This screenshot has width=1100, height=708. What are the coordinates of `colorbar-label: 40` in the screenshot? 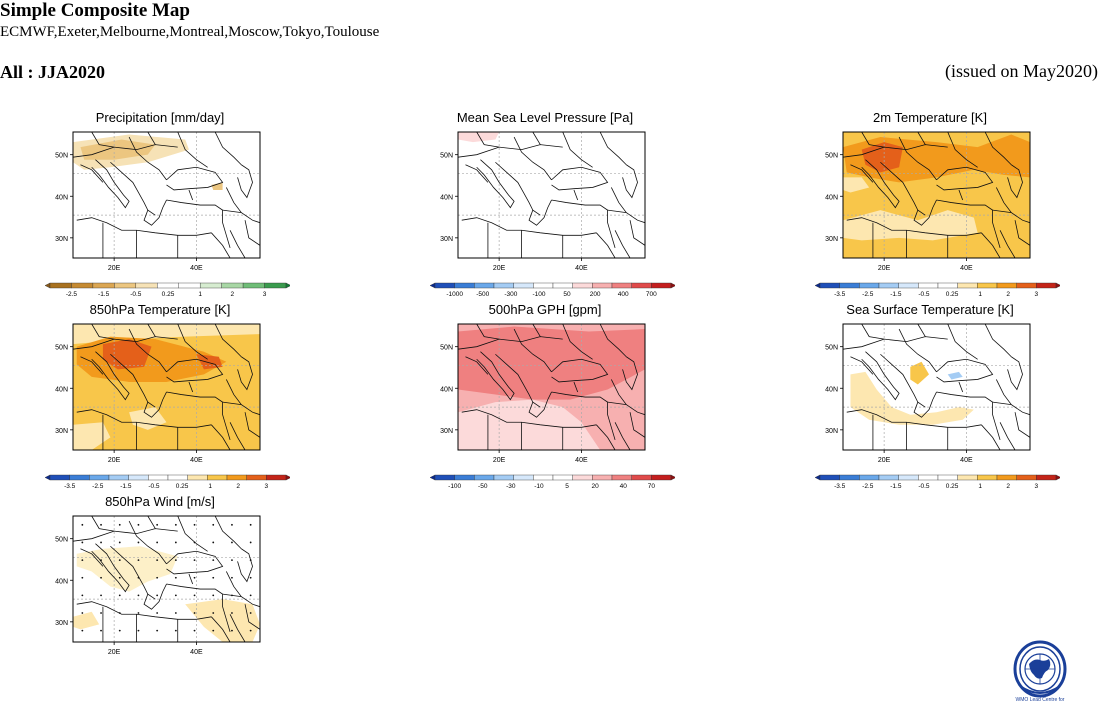 It's located at (624, 486).